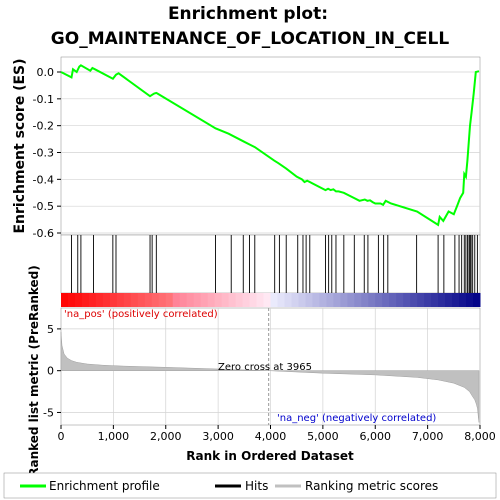 This screenshot has width=500, height=500. What do you see at coordinates (323, 436) in the screenshot?
I see `x-tick-label: 5,000` at bounding box center [323, 436].